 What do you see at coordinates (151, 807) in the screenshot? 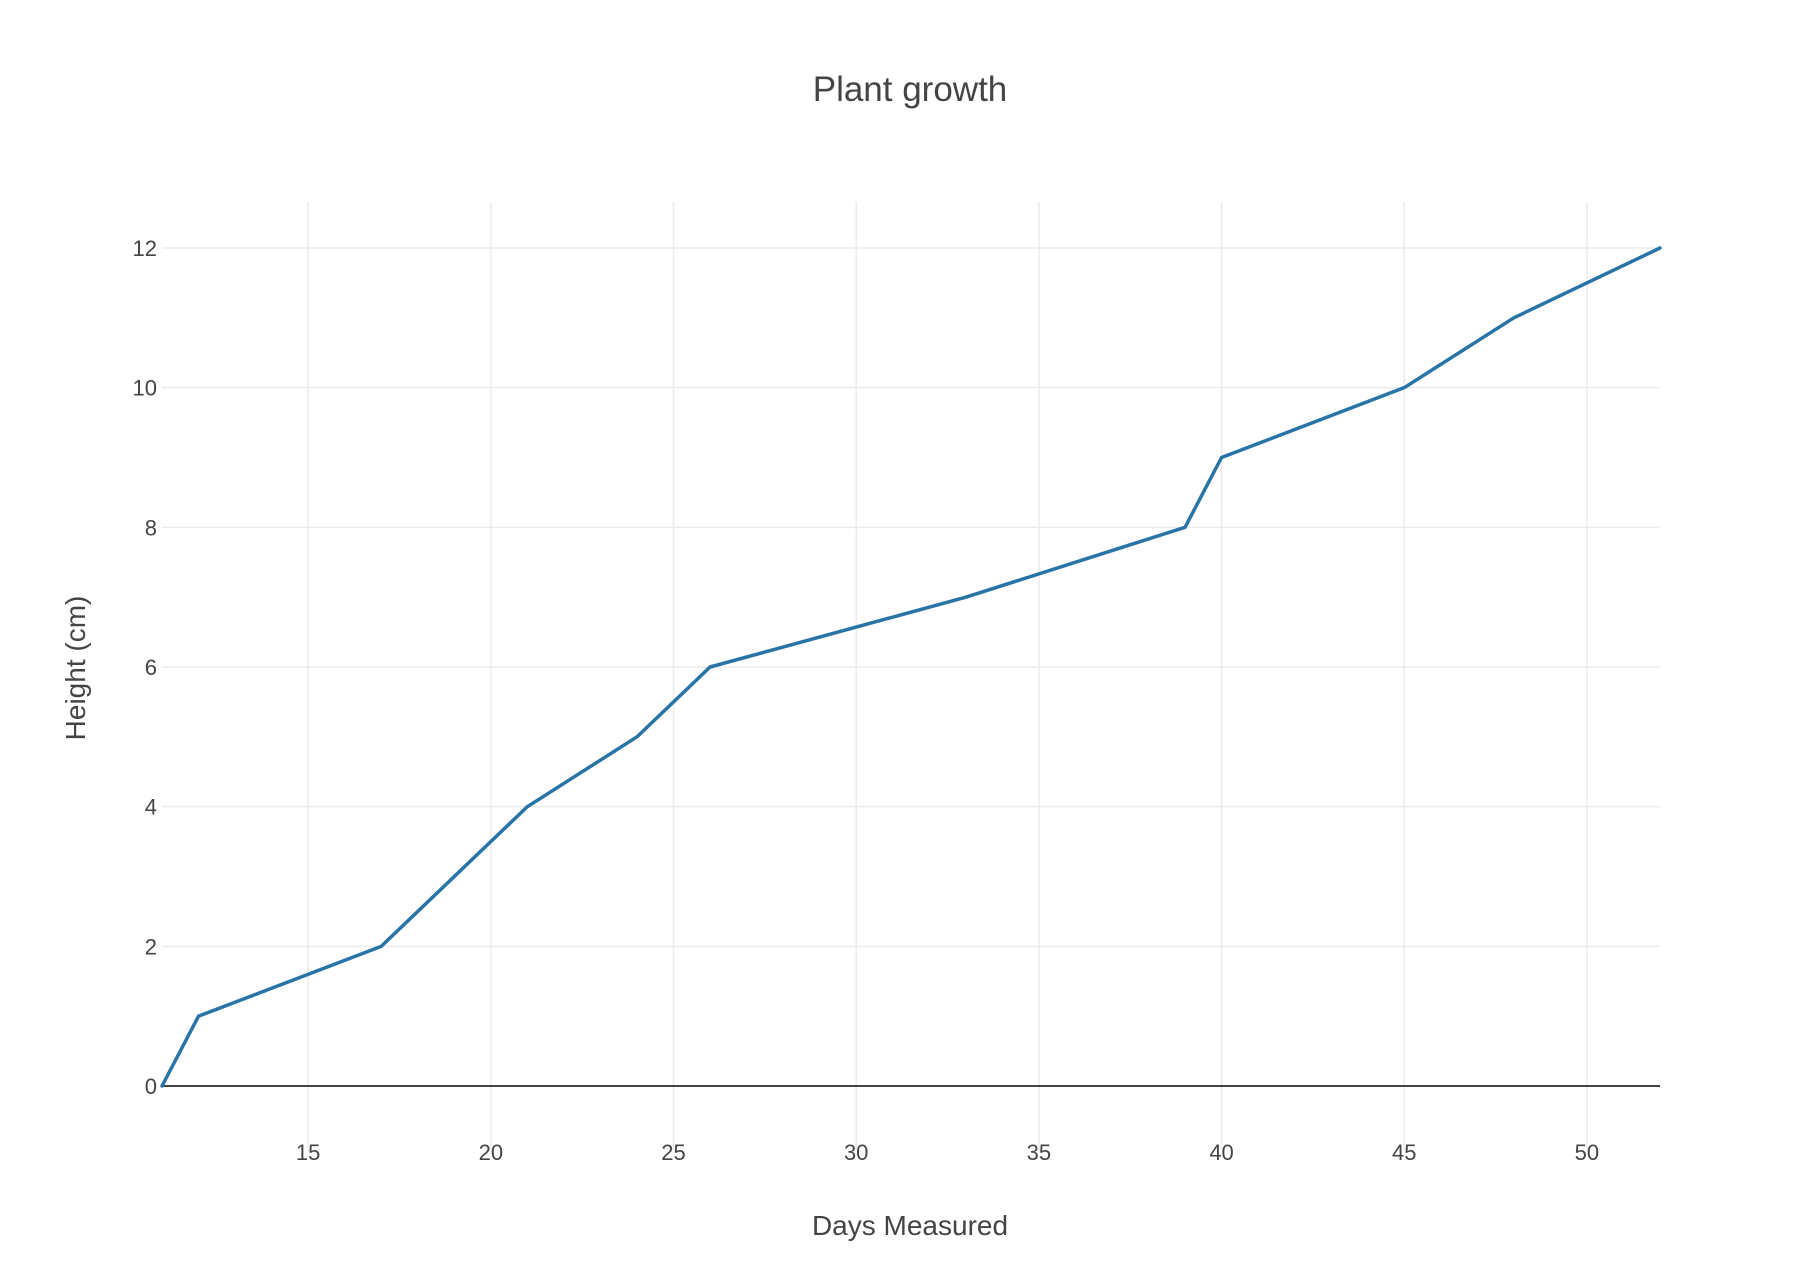
I see `y-tick-label: 4` at bounding box center [151, 807].